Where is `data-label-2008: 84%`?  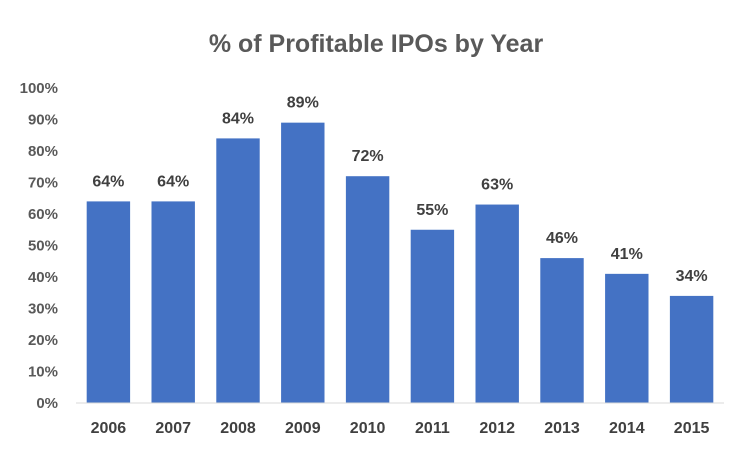 data-label-2008: 84% is located at coordinates (238, 118).